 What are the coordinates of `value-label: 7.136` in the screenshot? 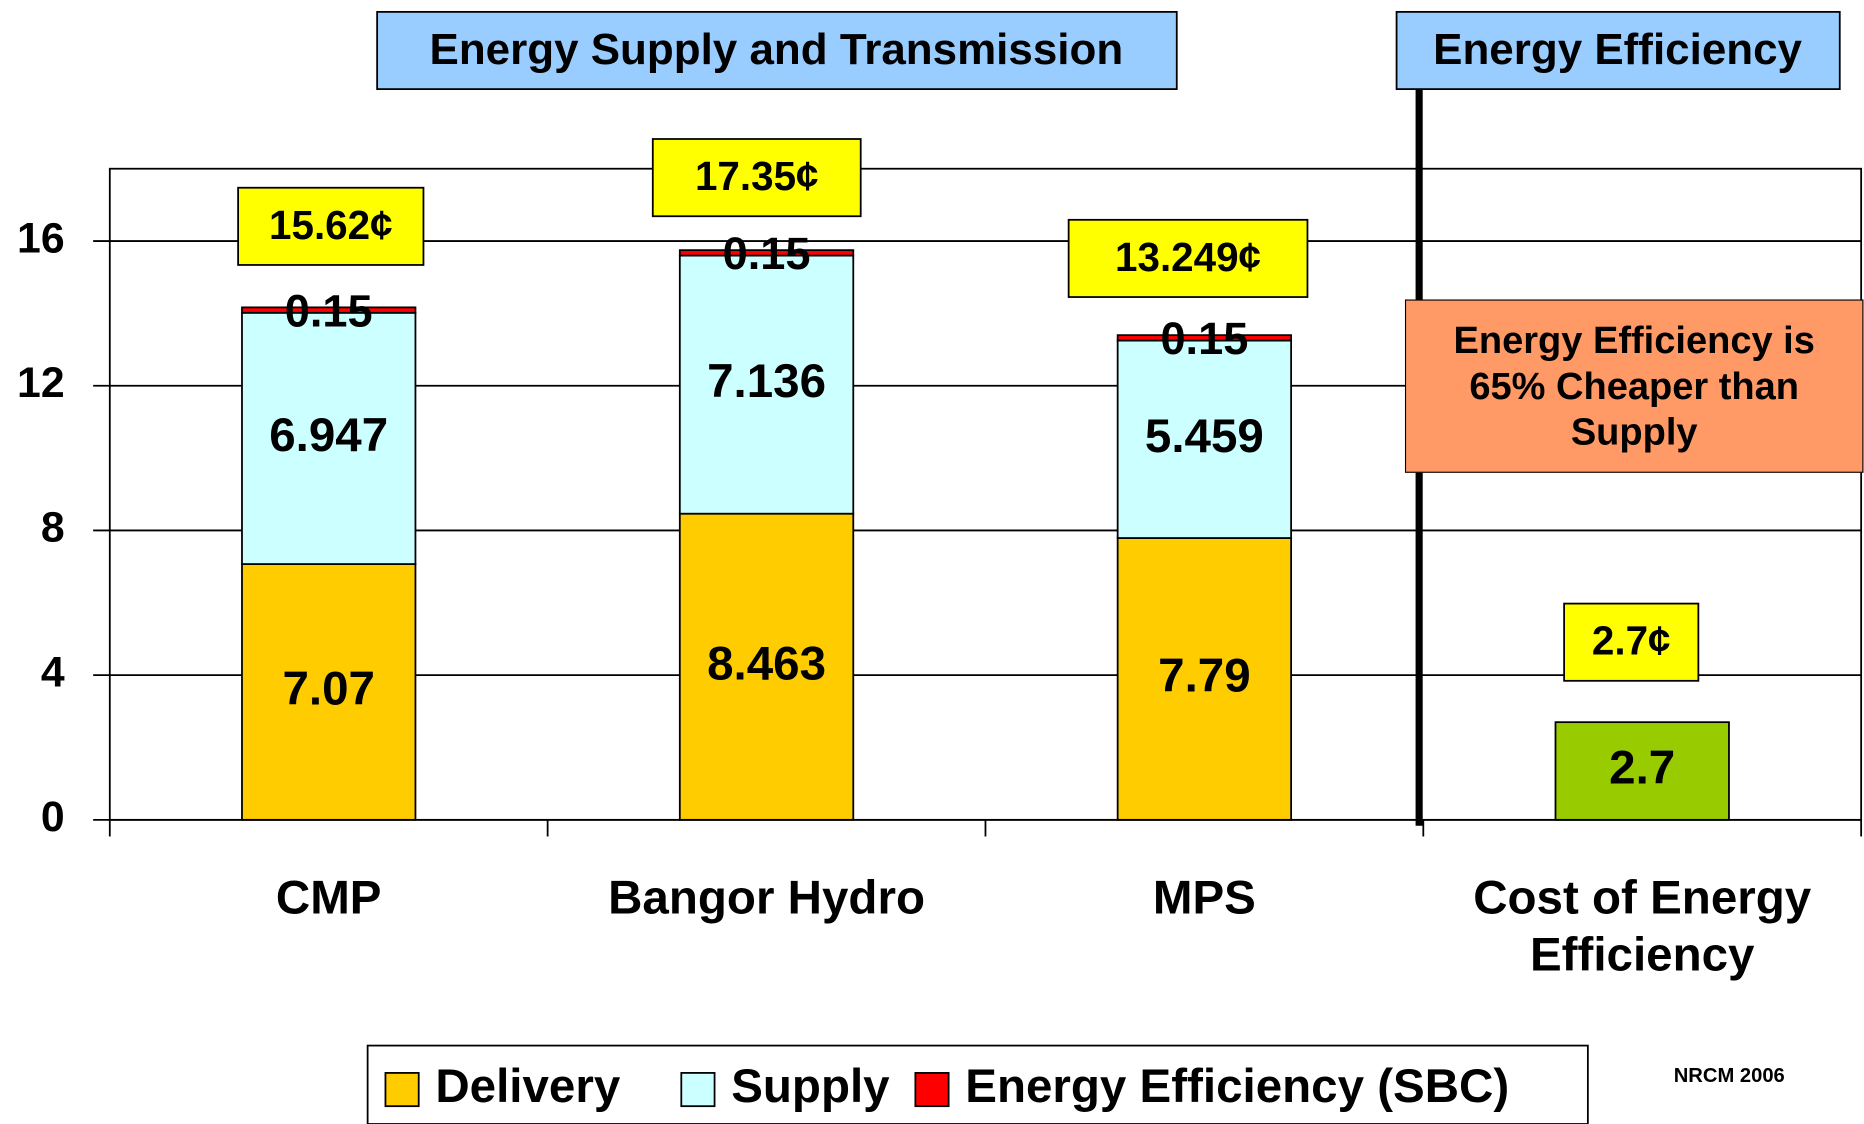 It's located at (766, 381).